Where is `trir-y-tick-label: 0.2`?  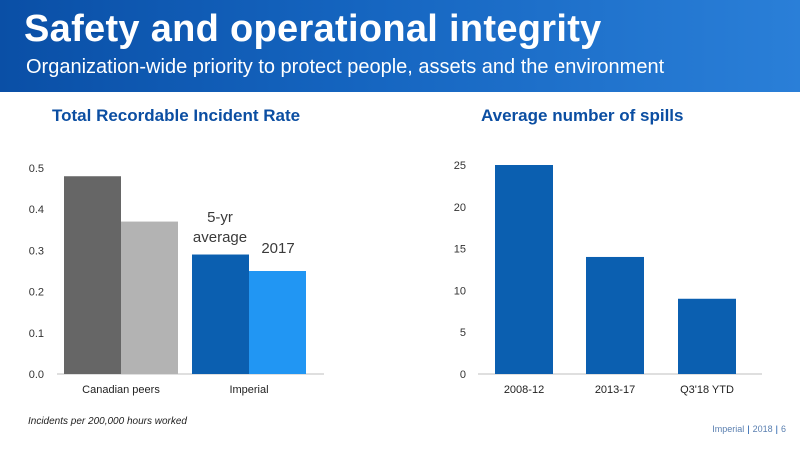 trir-y-tick-label: 0.2 is located at coordinates (36, 293).